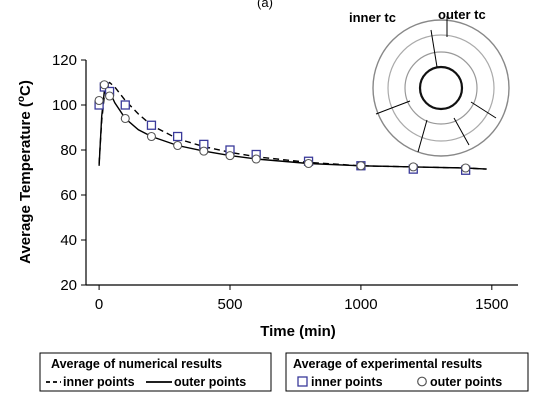 This screenshot has width=544, height=396. I want to click on y-tick-label: 60, so click(68, 195).